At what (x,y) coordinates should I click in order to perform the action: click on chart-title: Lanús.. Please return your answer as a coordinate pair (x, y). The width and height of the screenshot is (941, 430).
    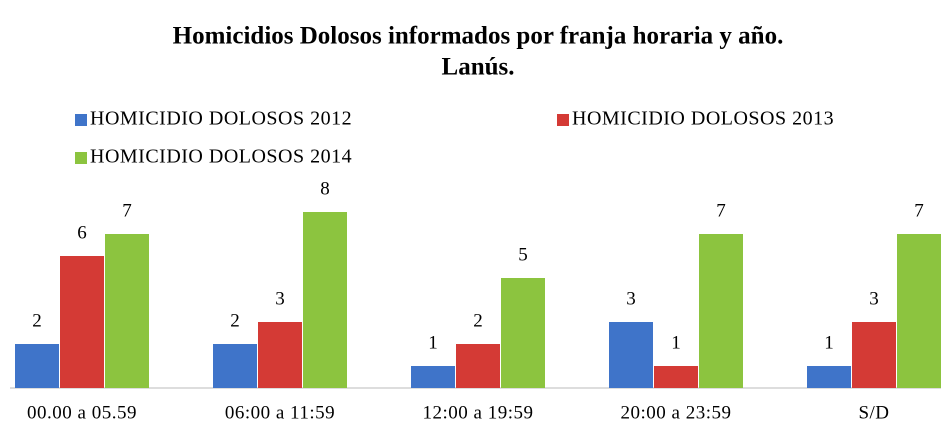
    Looking at the image, I should click on (478, 67).